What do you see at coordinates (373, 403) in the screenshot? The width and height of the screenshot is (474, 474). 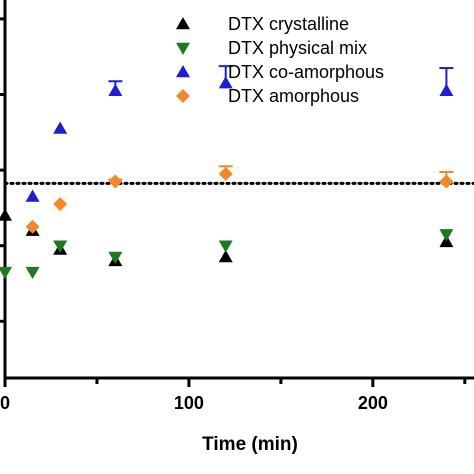 I see `x-tick-label: 200` at bounding box center [373, 403].